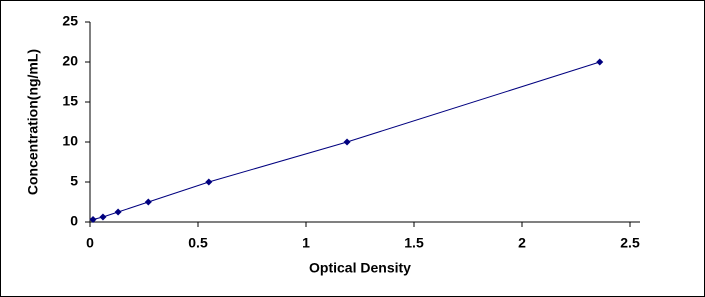 Image resolution: width=705 pixels, height=297 pixels. Describe the element at coordinates (70, 141) in the screenshot. I see `y-tick-label: 10` at that location.